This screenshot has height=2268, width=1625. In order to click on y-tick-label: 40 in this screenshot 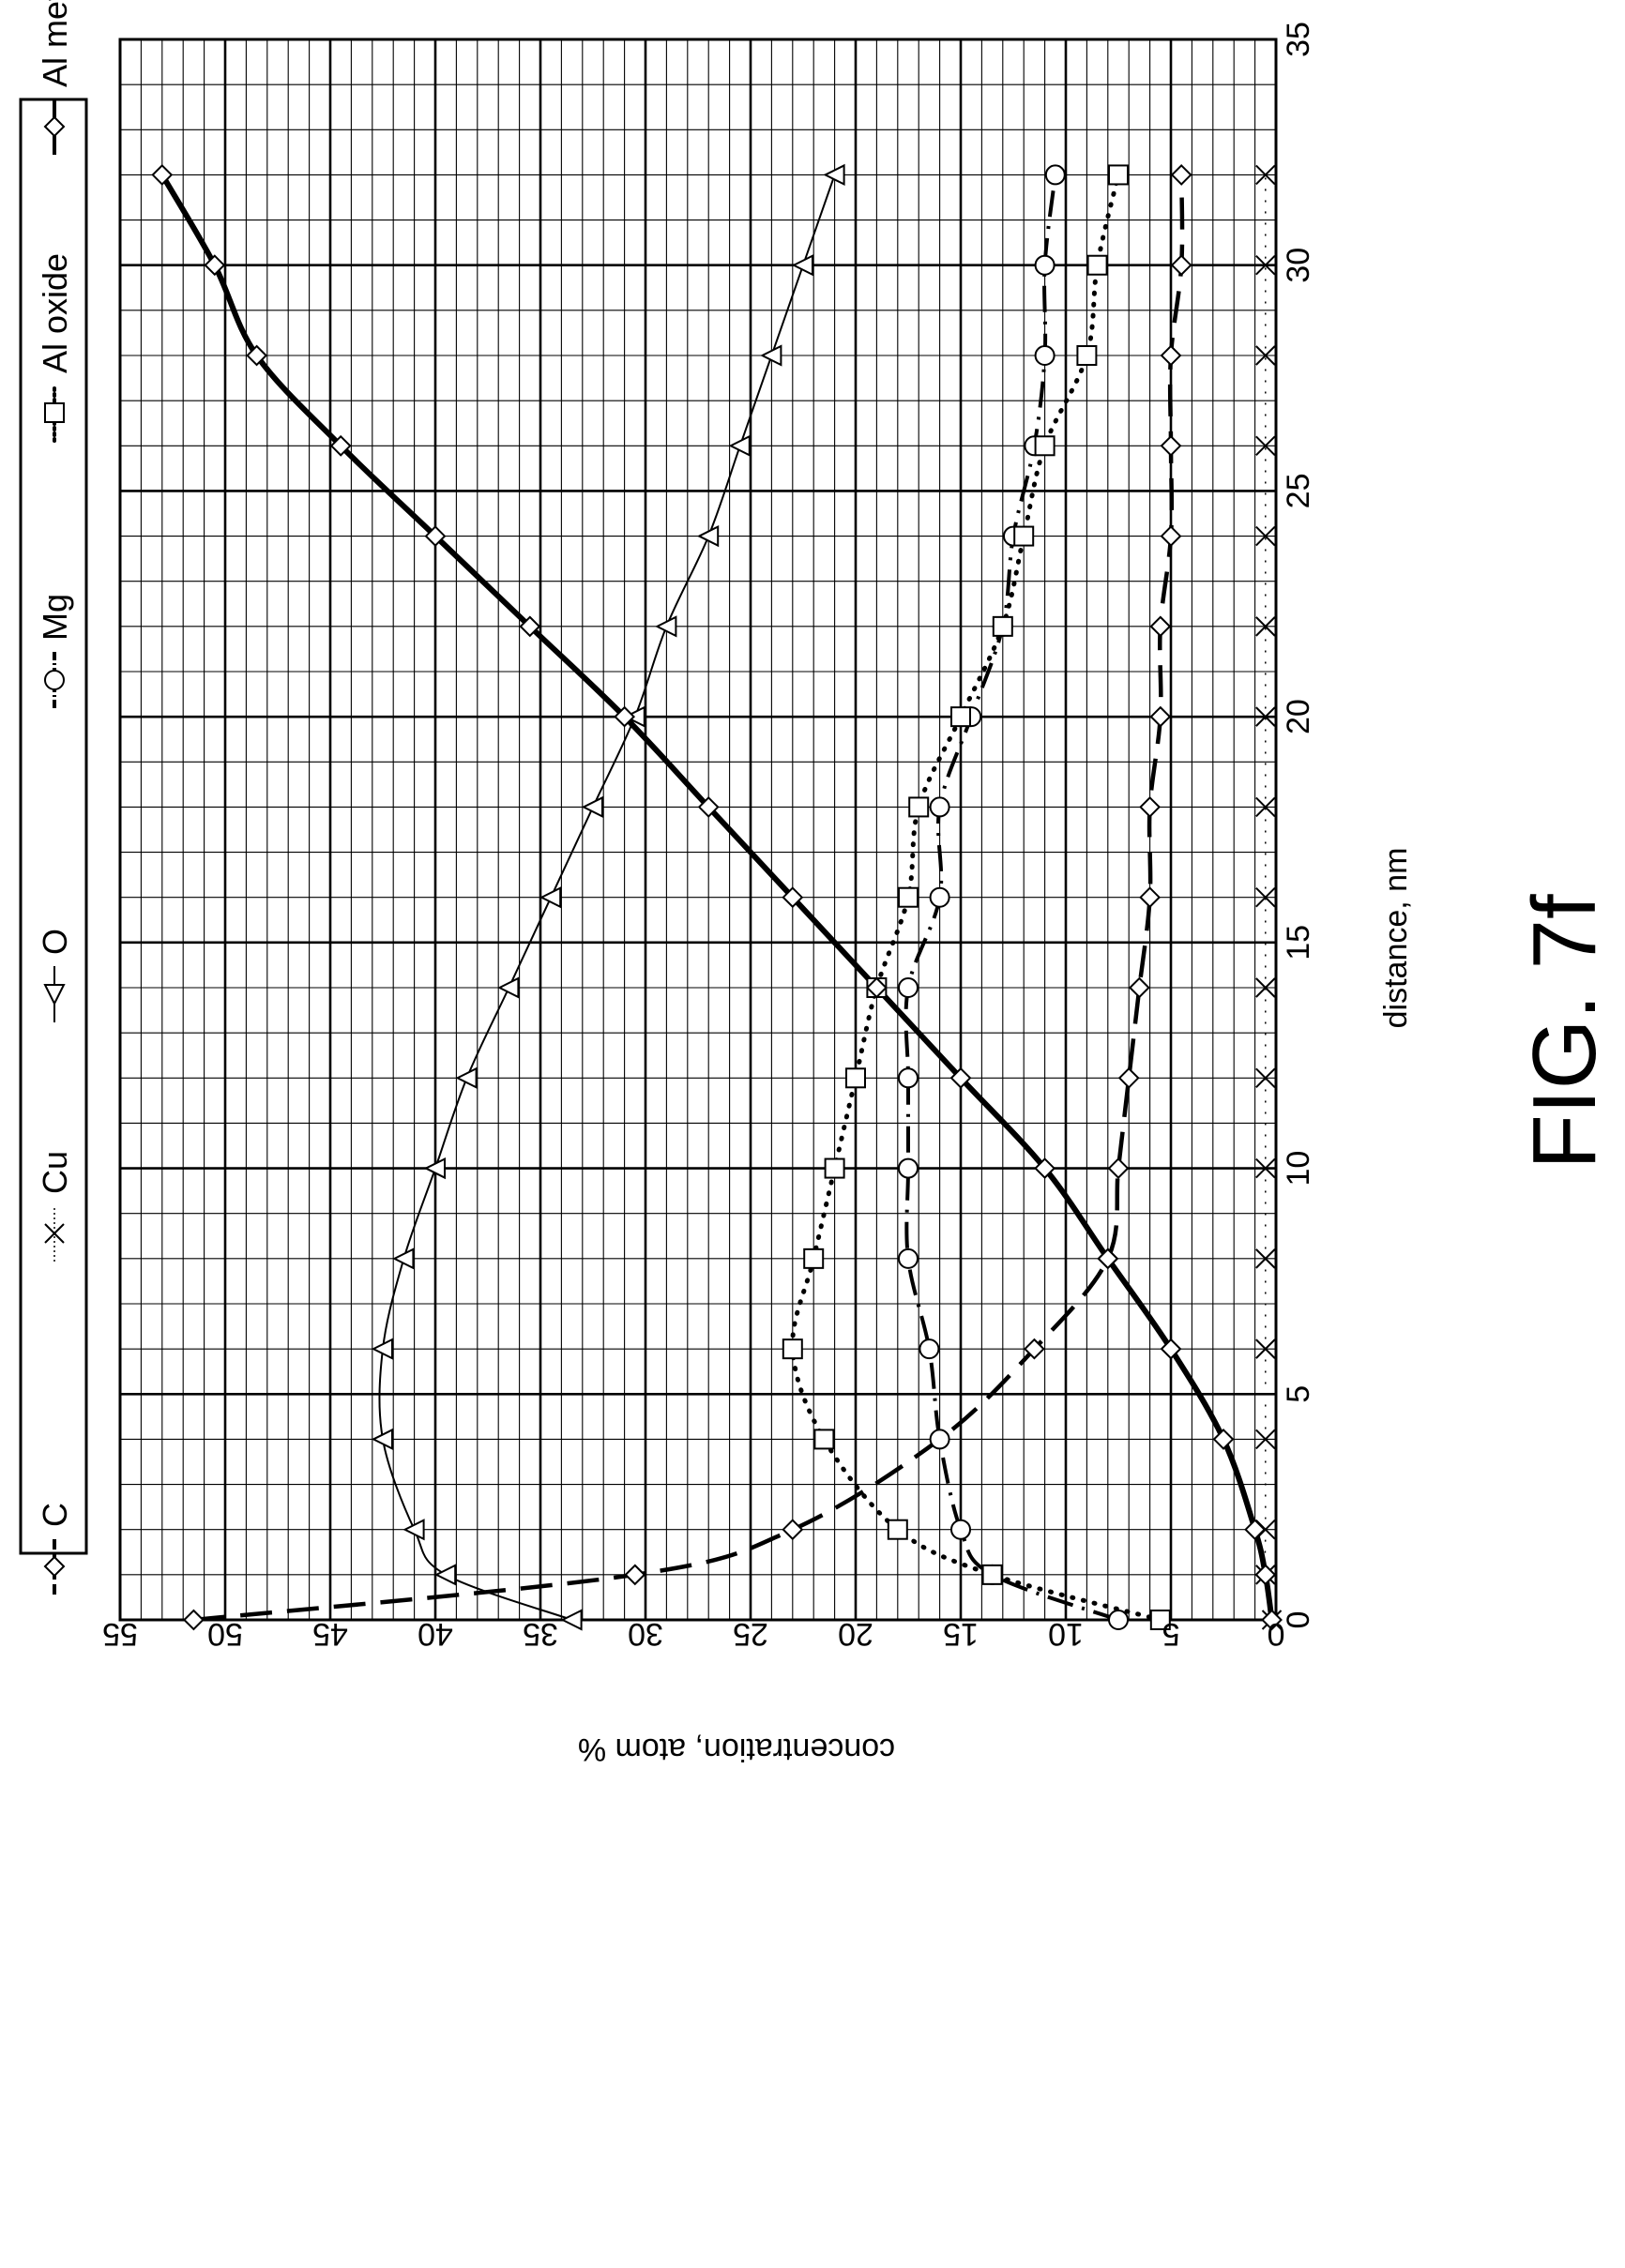, I will do `click(435, 1634)`.